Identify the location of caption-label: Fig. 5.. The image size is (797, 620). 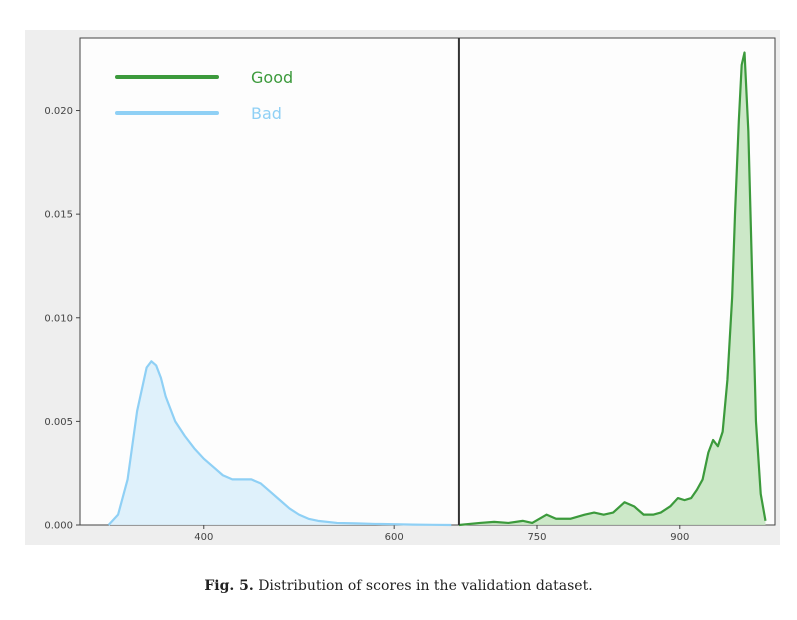
(229, 586).